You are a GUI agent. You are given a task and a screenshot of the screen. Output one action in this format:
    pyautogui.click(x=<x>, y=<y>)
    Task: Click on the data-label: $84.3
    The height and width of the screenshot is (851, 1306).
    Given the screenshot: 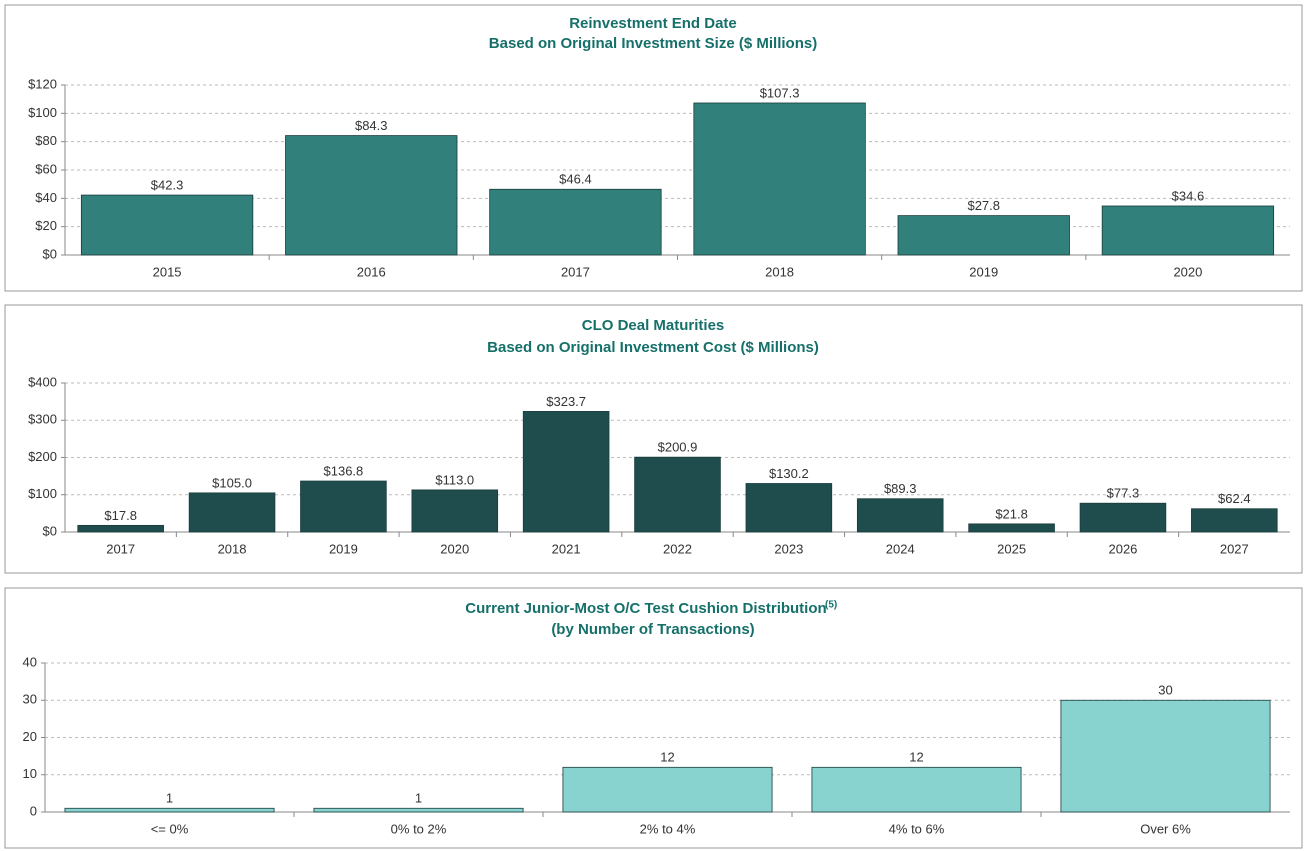 What is the action you would take?
    pyautogui.click(x=371, y=125)
    